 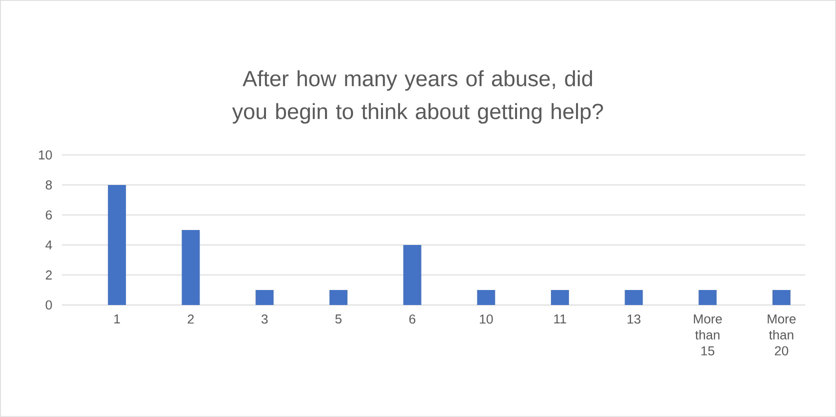 What do you see at coordinates (634, 319) in the screenshot?
I see `x-tick-label: 13` at bounding box center [634, 319].